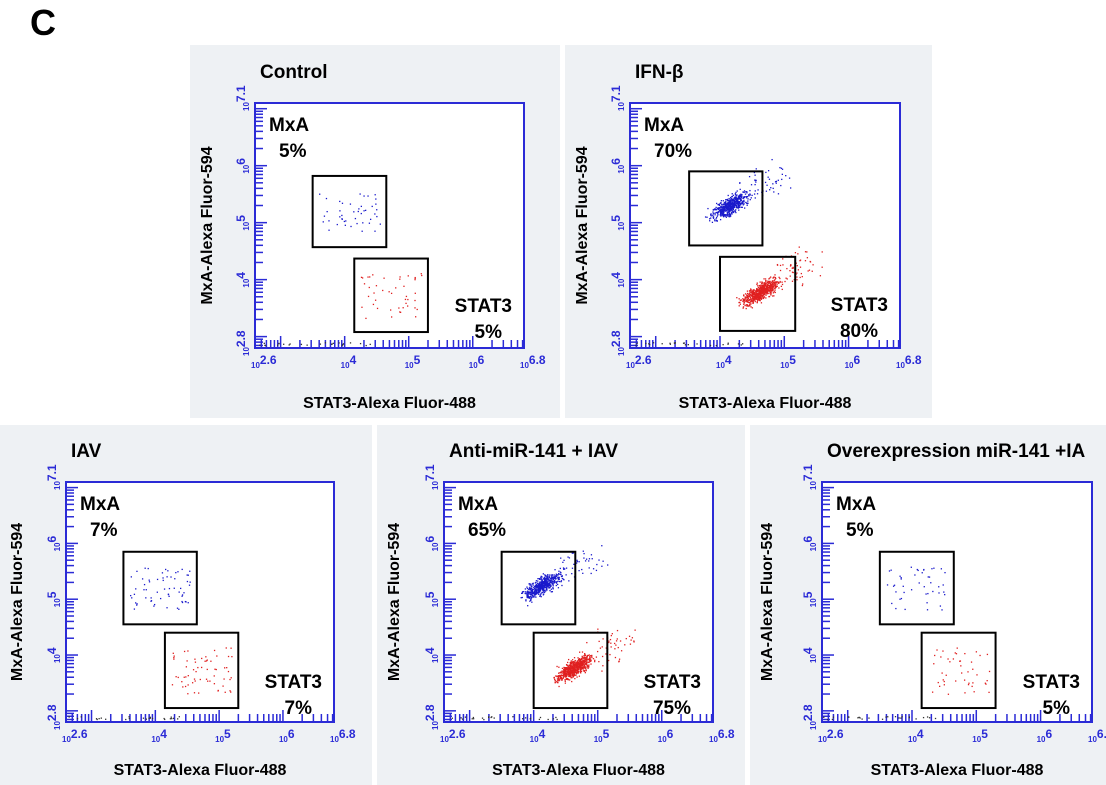 Image resolution: width=1106 pixels, height=785 pixels. I want to click on tick-exp: 2.8, so click(616, 338).